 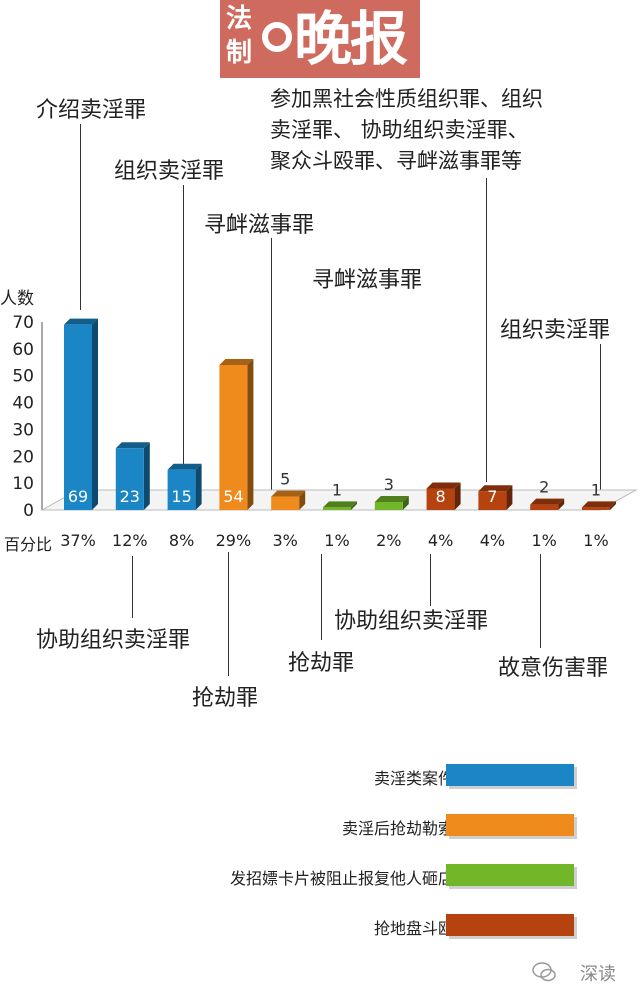 I want to click on logo-text-top: 法, so click(x=239, y=19).